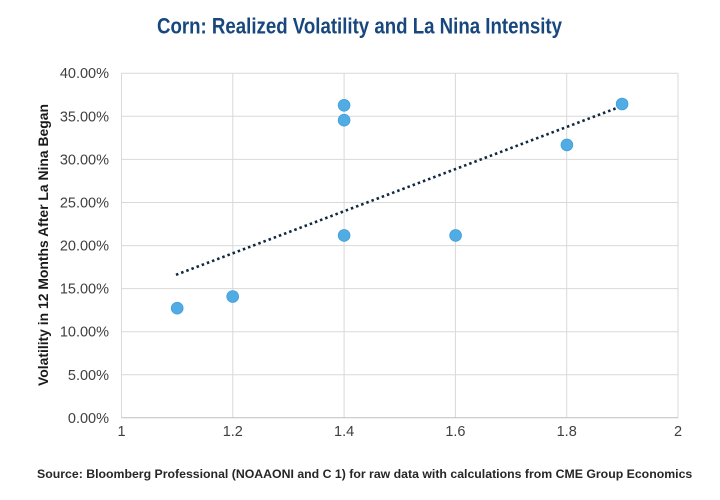  What do you see at coordinates (84, 117) in the screenshot?
I see `svg-text: 35.00%` at bounding box center [84, 117].